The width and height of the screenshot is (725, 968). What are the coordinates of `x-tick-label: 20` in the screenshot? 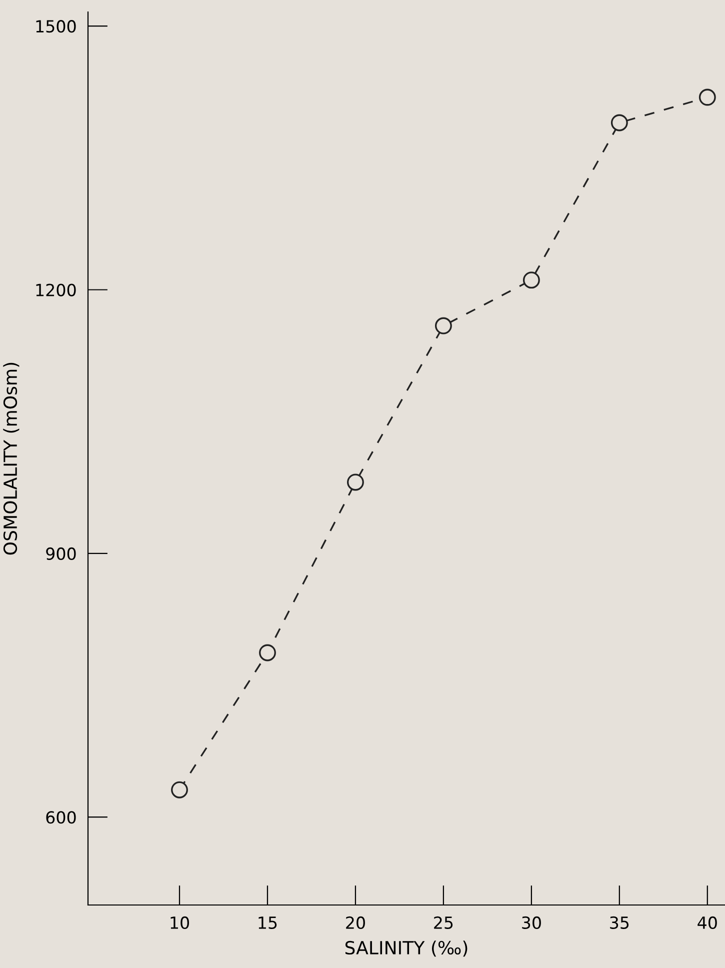 It's located at (355, 923).